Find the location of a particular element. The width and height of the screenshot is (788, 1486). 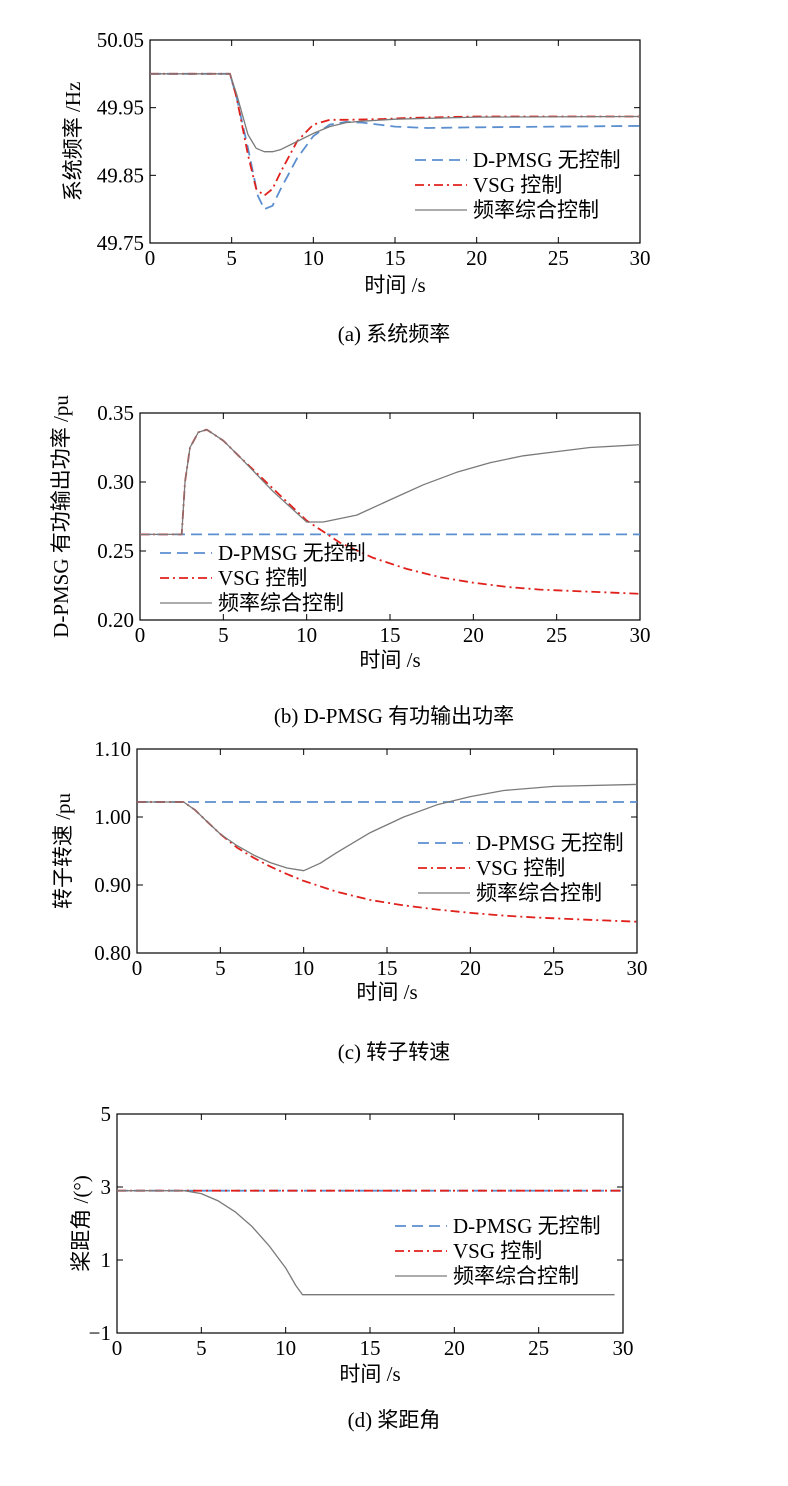

chart-d-caption: (d) 桨距角 is located at coordinates (394, 1420).